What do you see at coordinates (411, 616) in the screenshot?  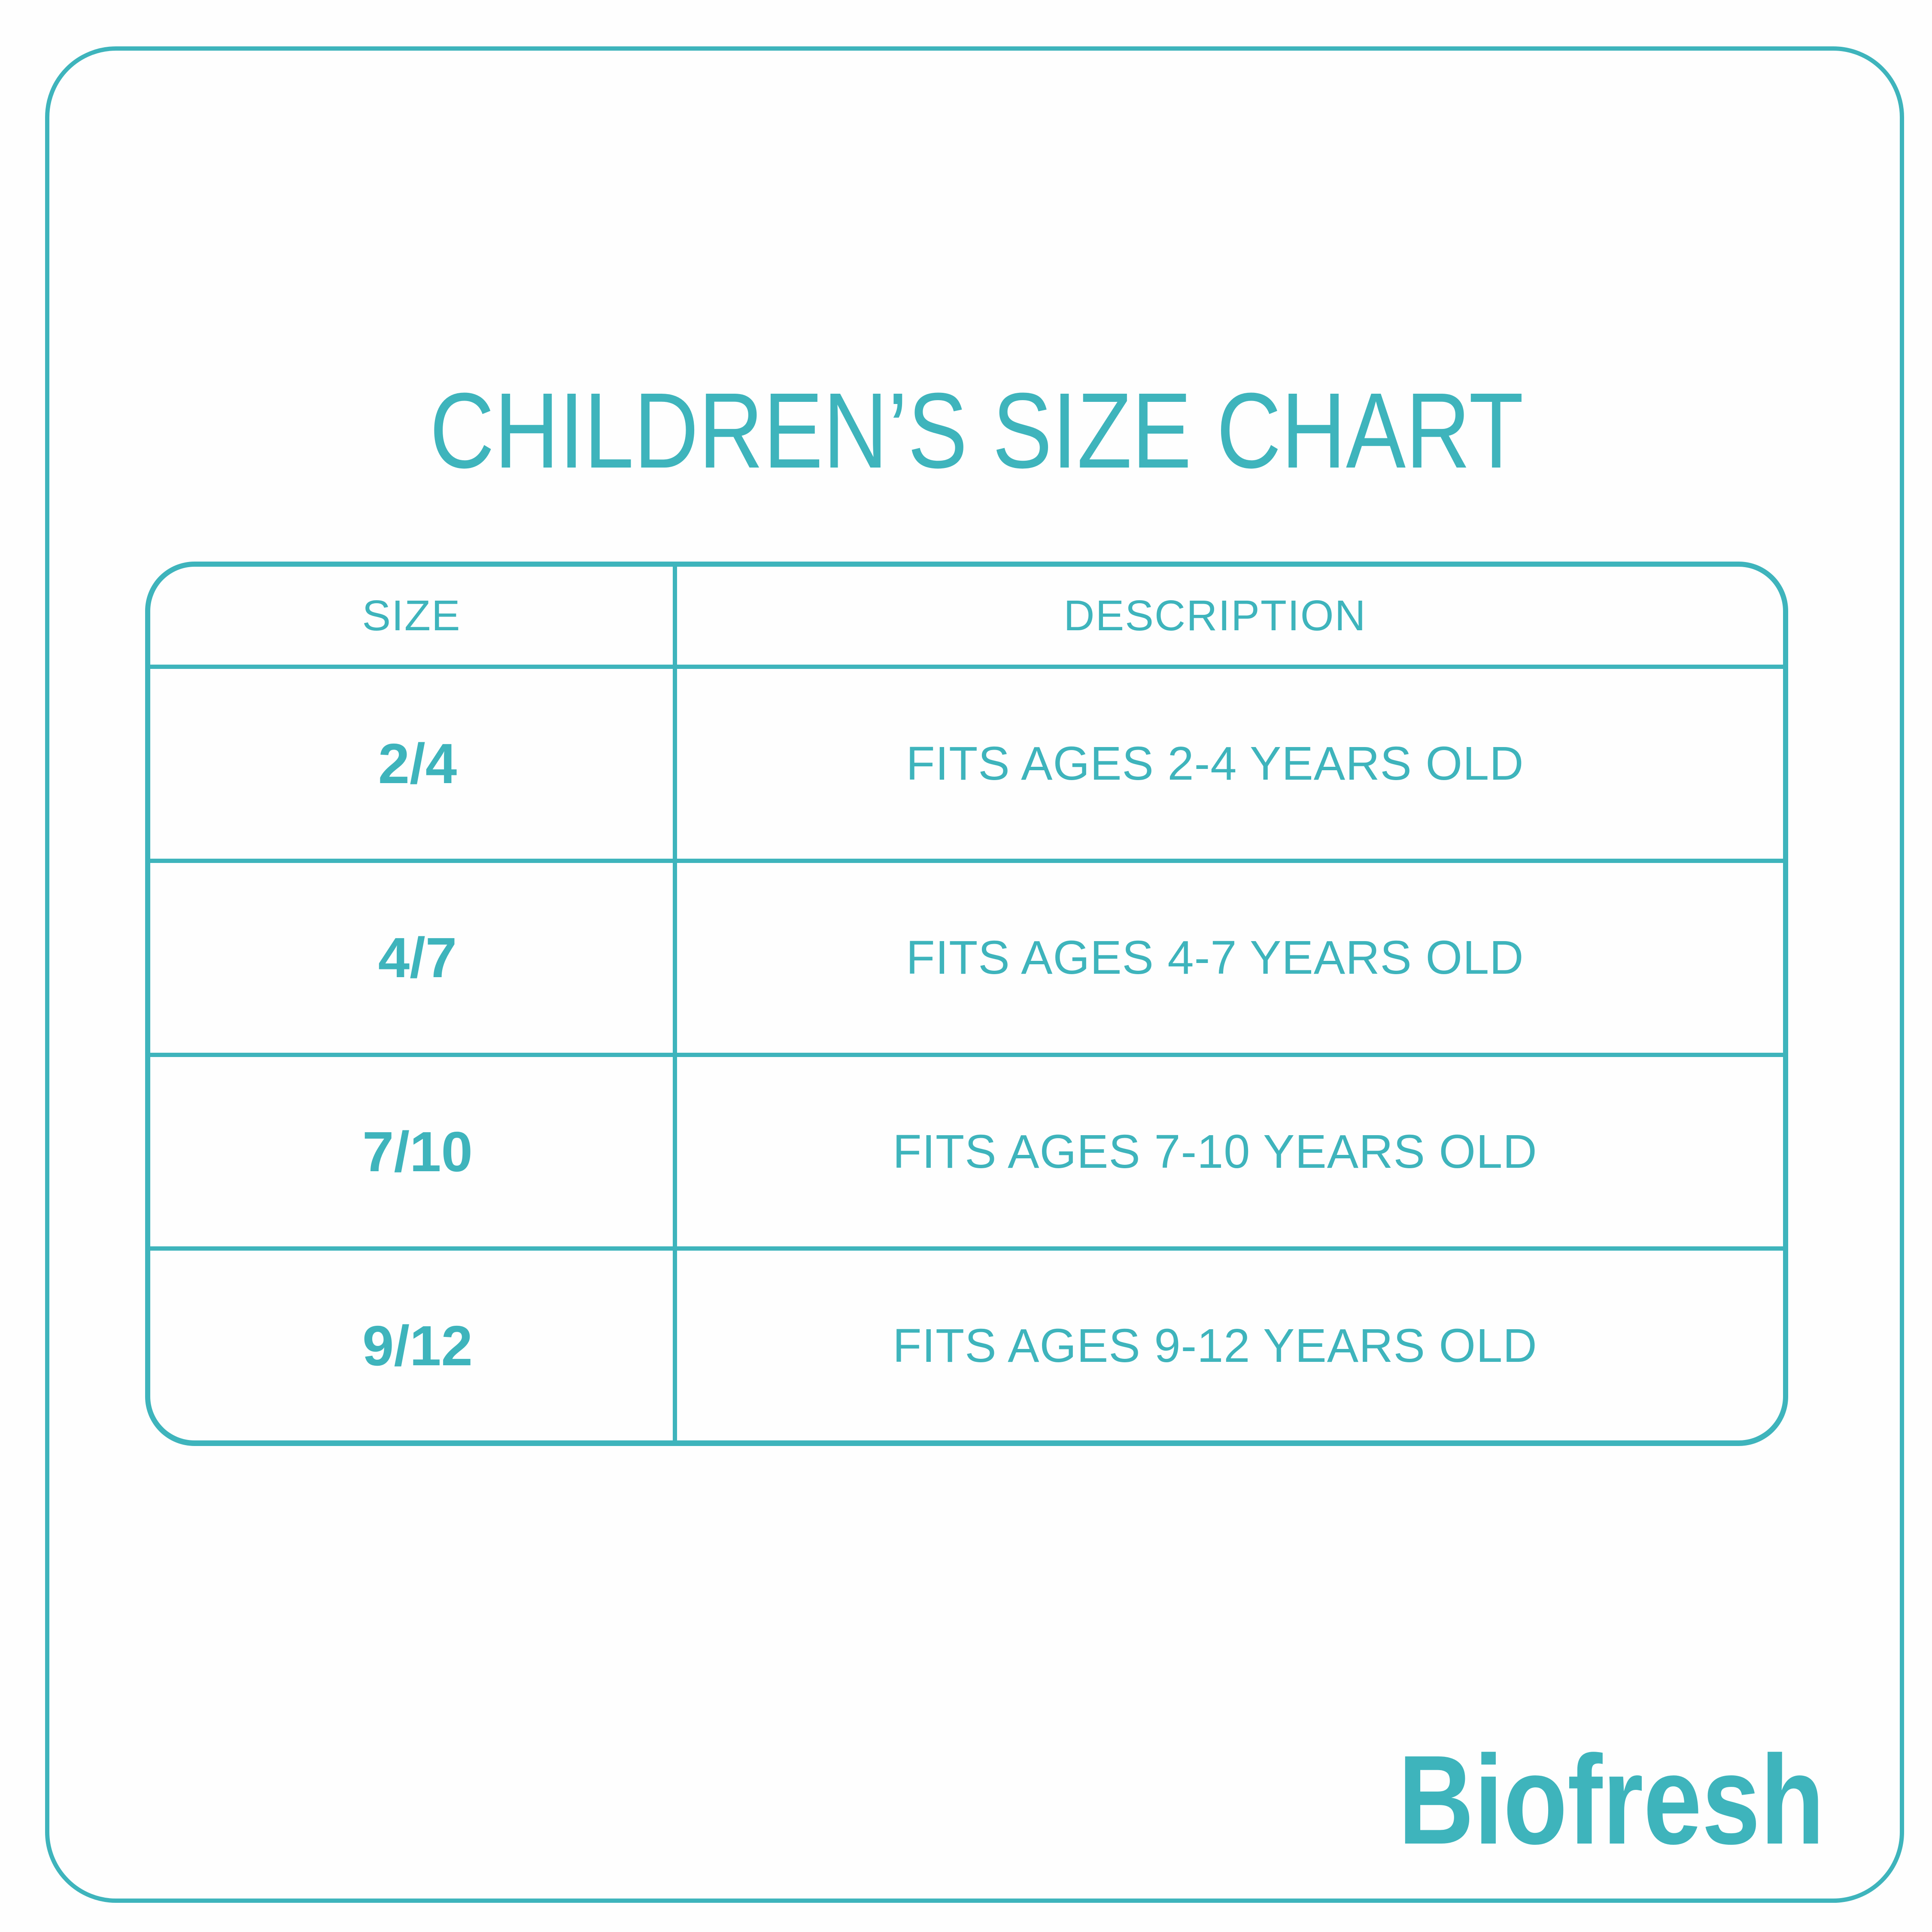 I see `column-header-size: SIZE` at bounding box center [411, 616].